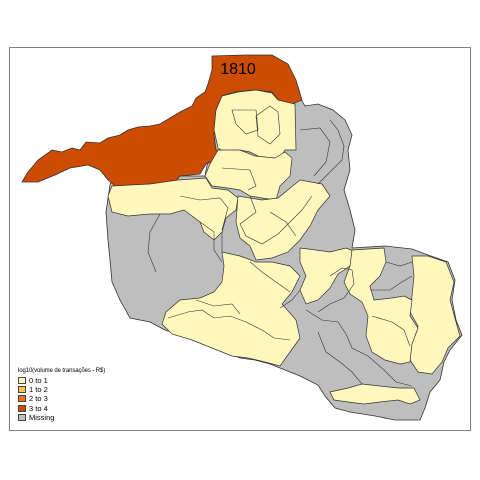 The image size is (480, 480). Describe the element at coordinates (381, 306) in the screenshot. I see `region-0to1-east-mid` at that location.